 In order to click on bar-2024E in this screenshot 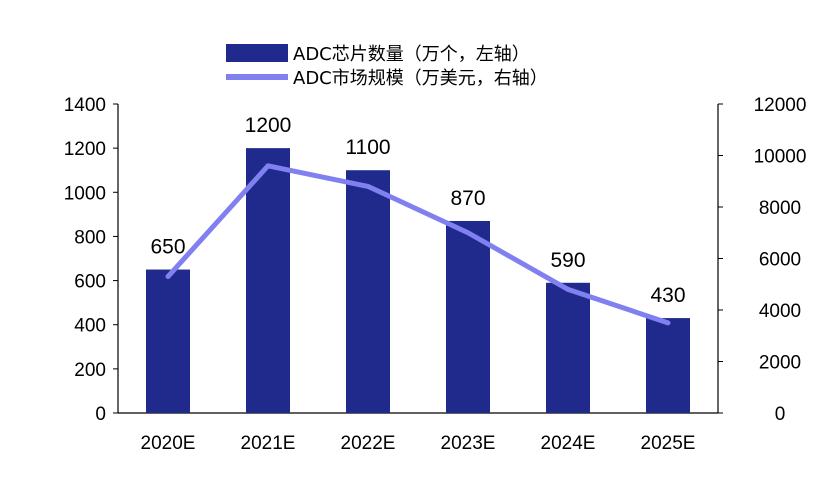, I will do `click(568, 347)`.